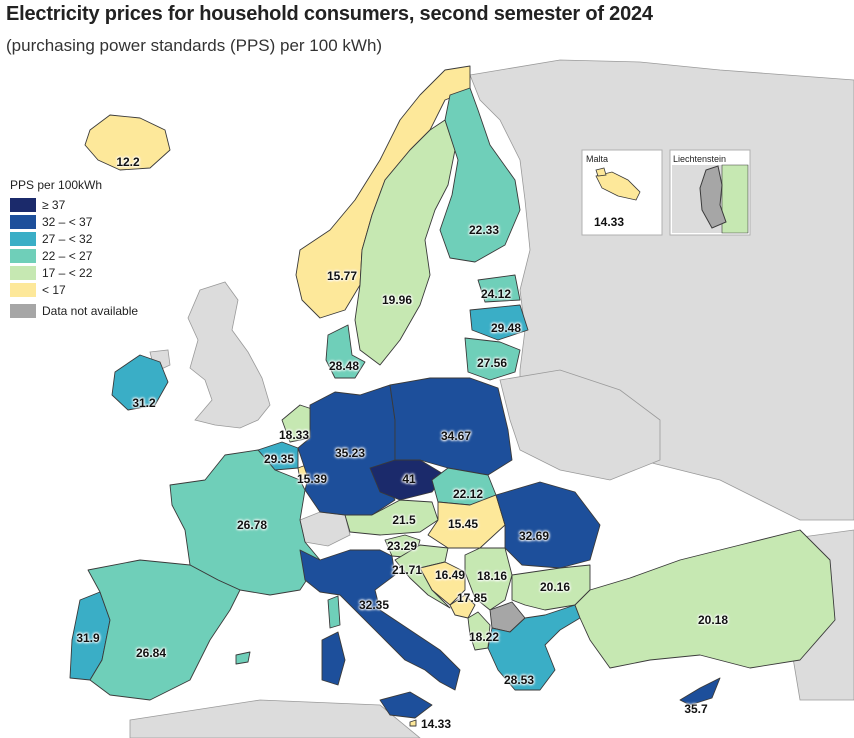 The height and width of the screenshot is (738, 854). Describe the element at coordinates (402, 546) in the screenshot. I see `value-slovenia: 23.29` at that location.